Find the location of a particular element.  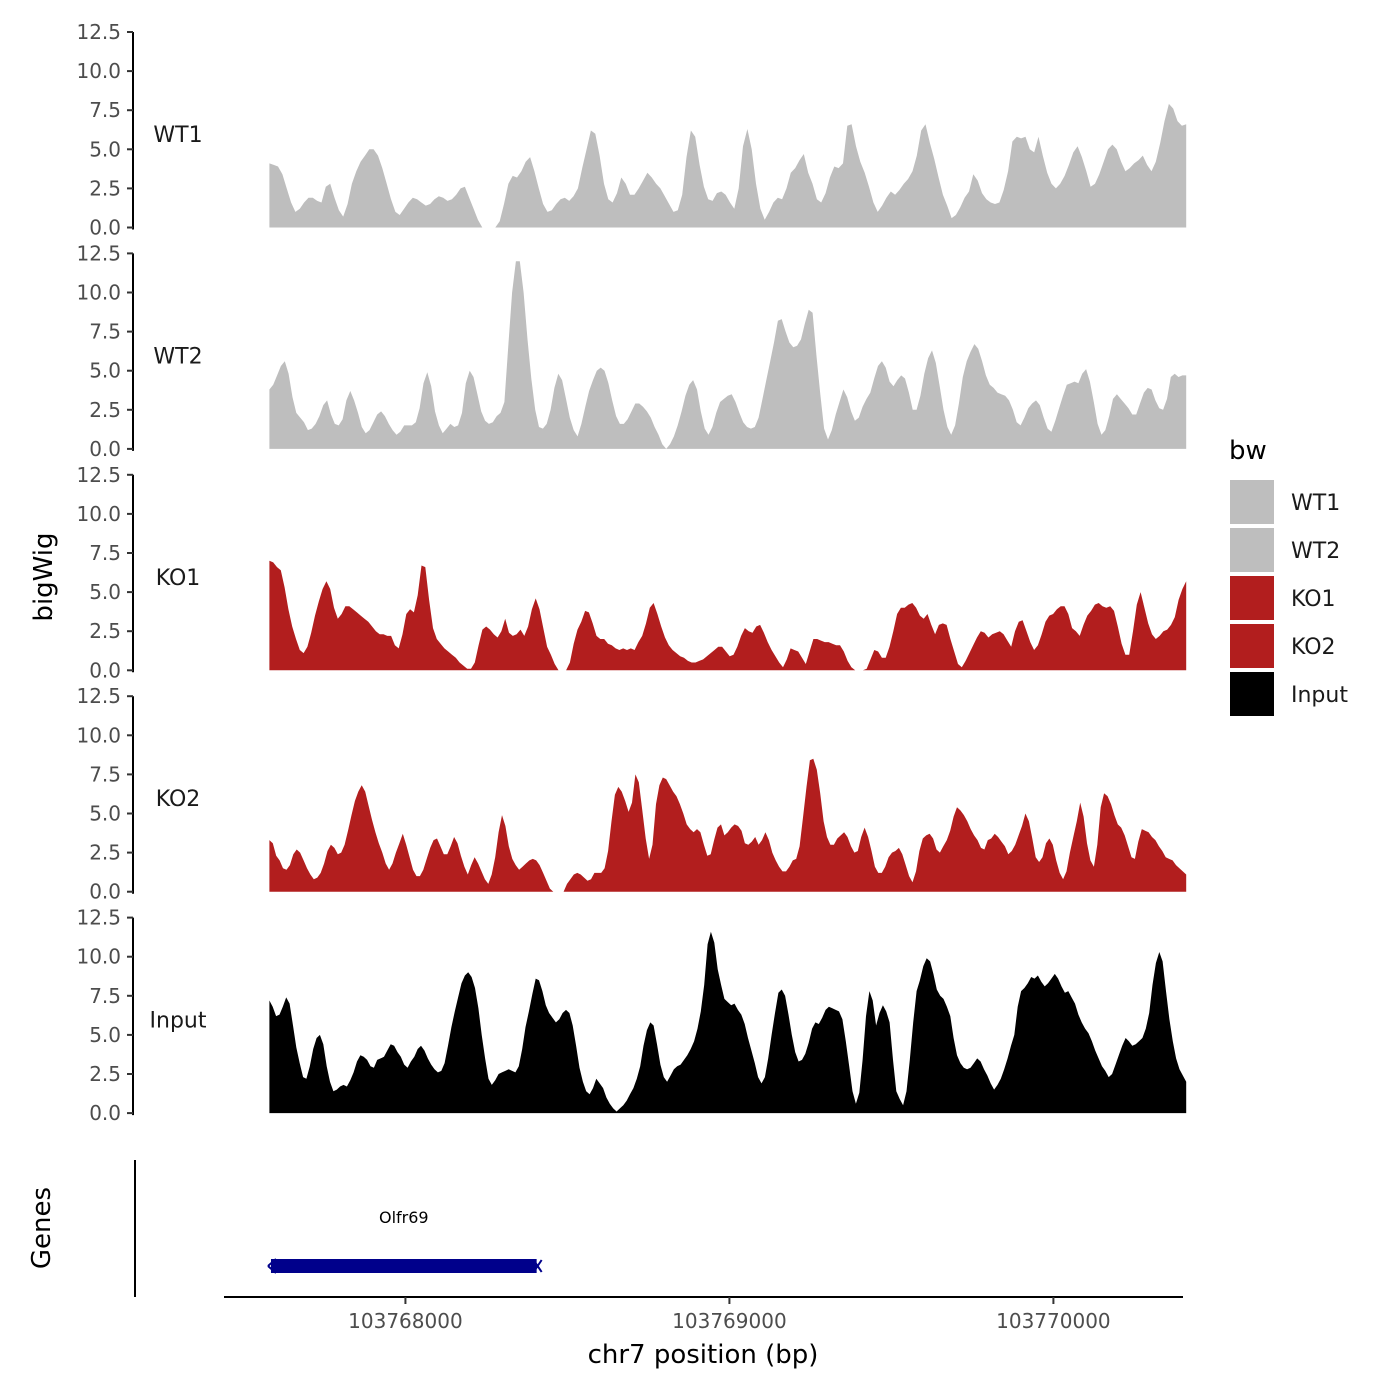

legend-item-wt1: WT1 is located at coordinates (1285, 502).